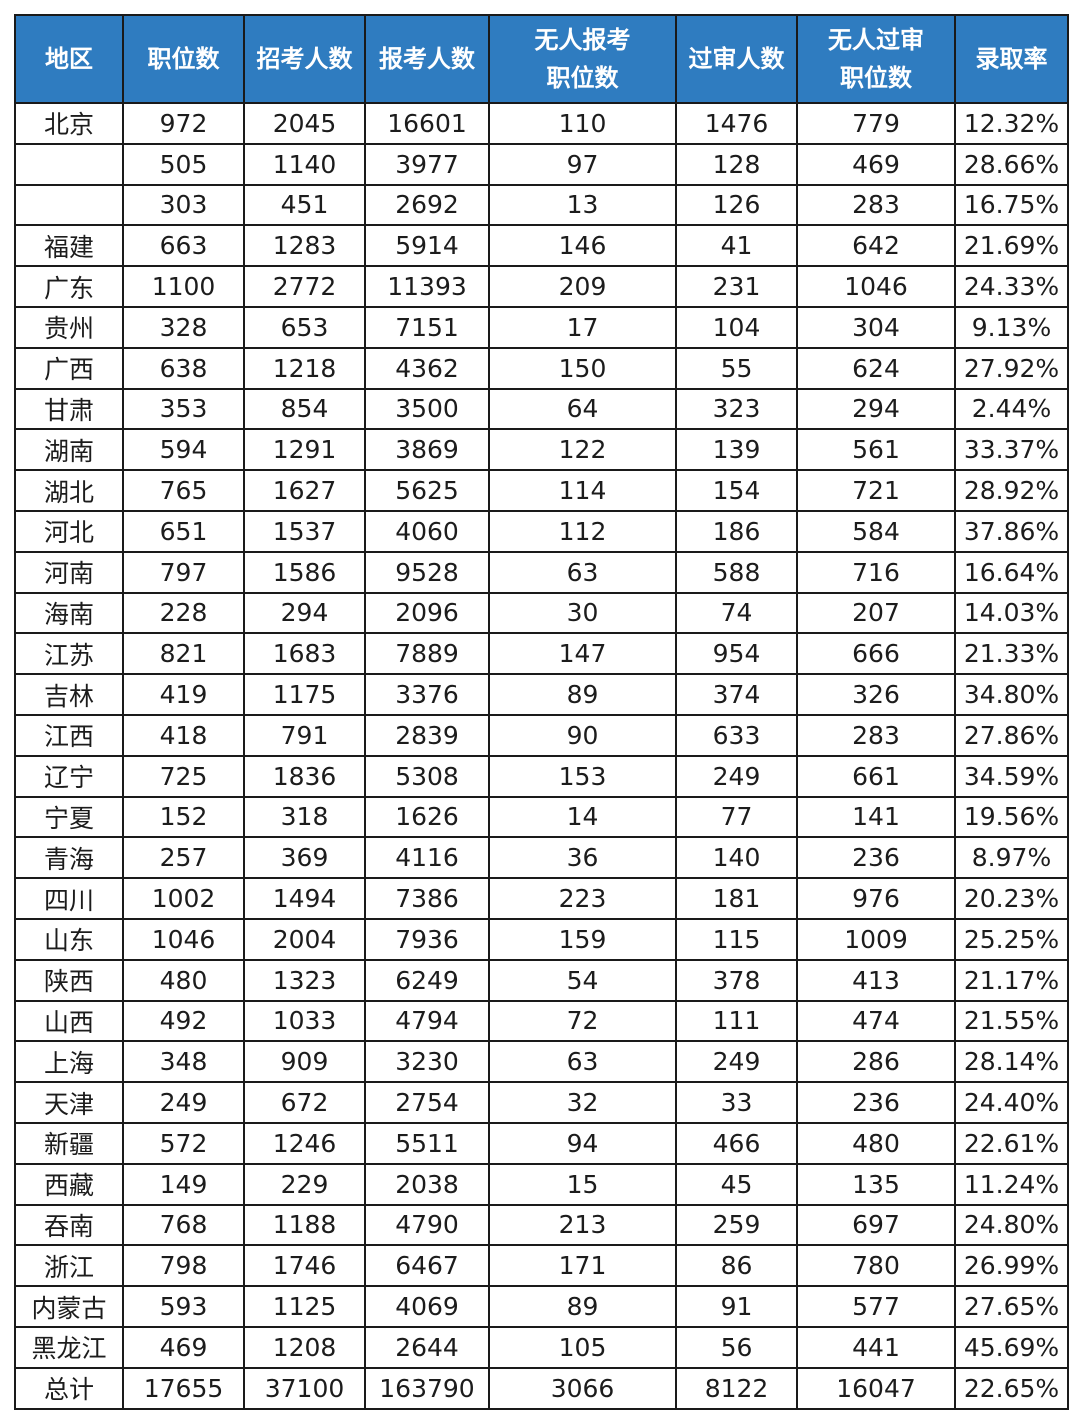 This screenshot has width=1080, height=1422. Describe the element at coordinates (304, 123) in the screenshot. I see `cell-recruits: 2045` at that location.